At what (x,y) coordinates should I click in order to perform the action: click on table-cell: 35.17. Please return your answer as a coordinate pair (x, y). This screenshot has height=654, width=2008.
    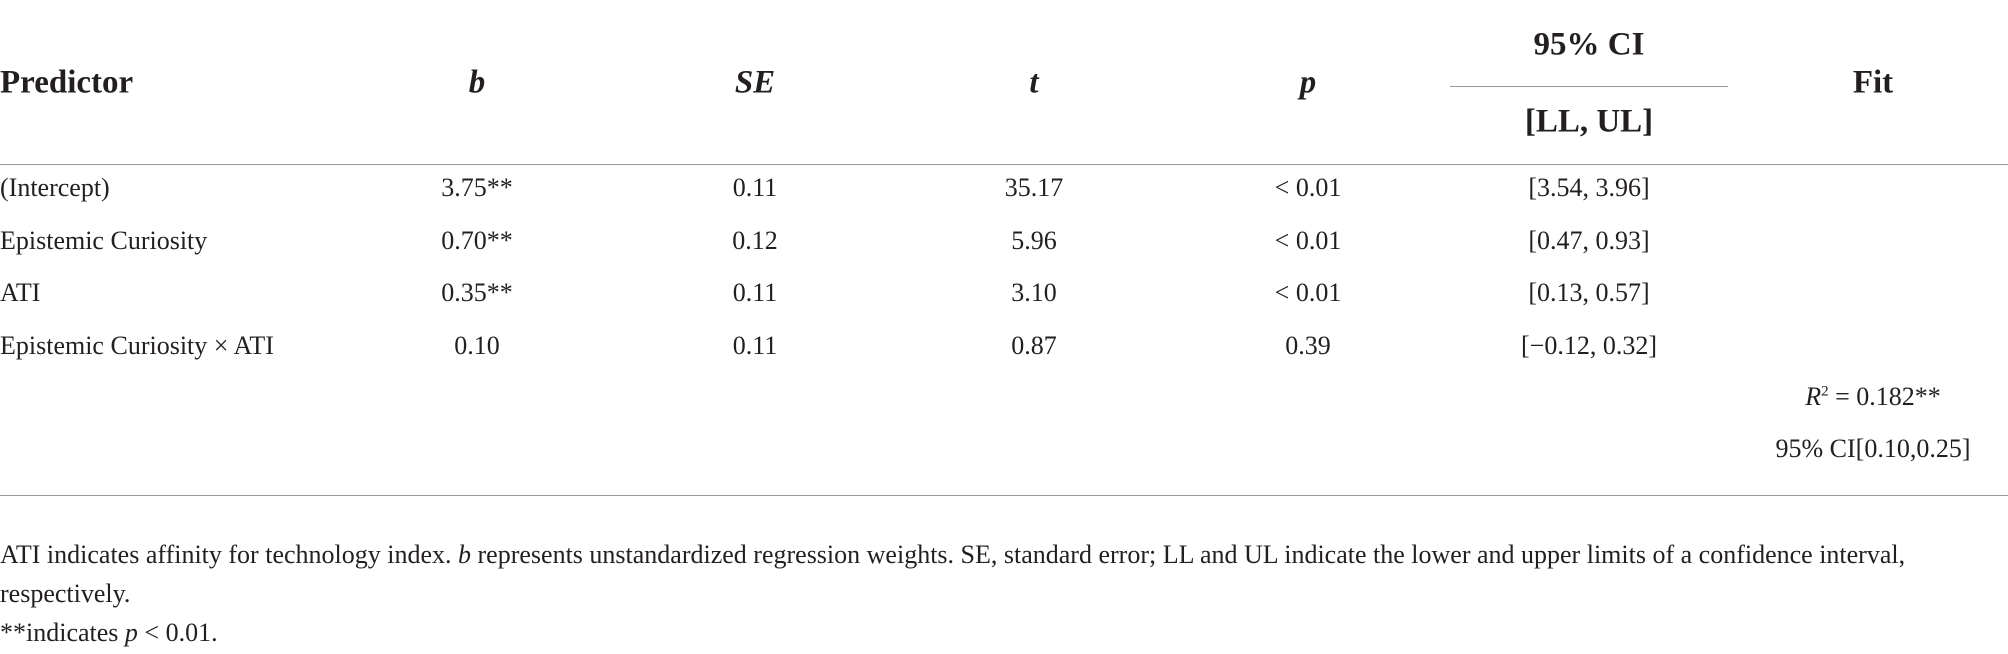
    Looking at the image, I should click on (1034, 187).